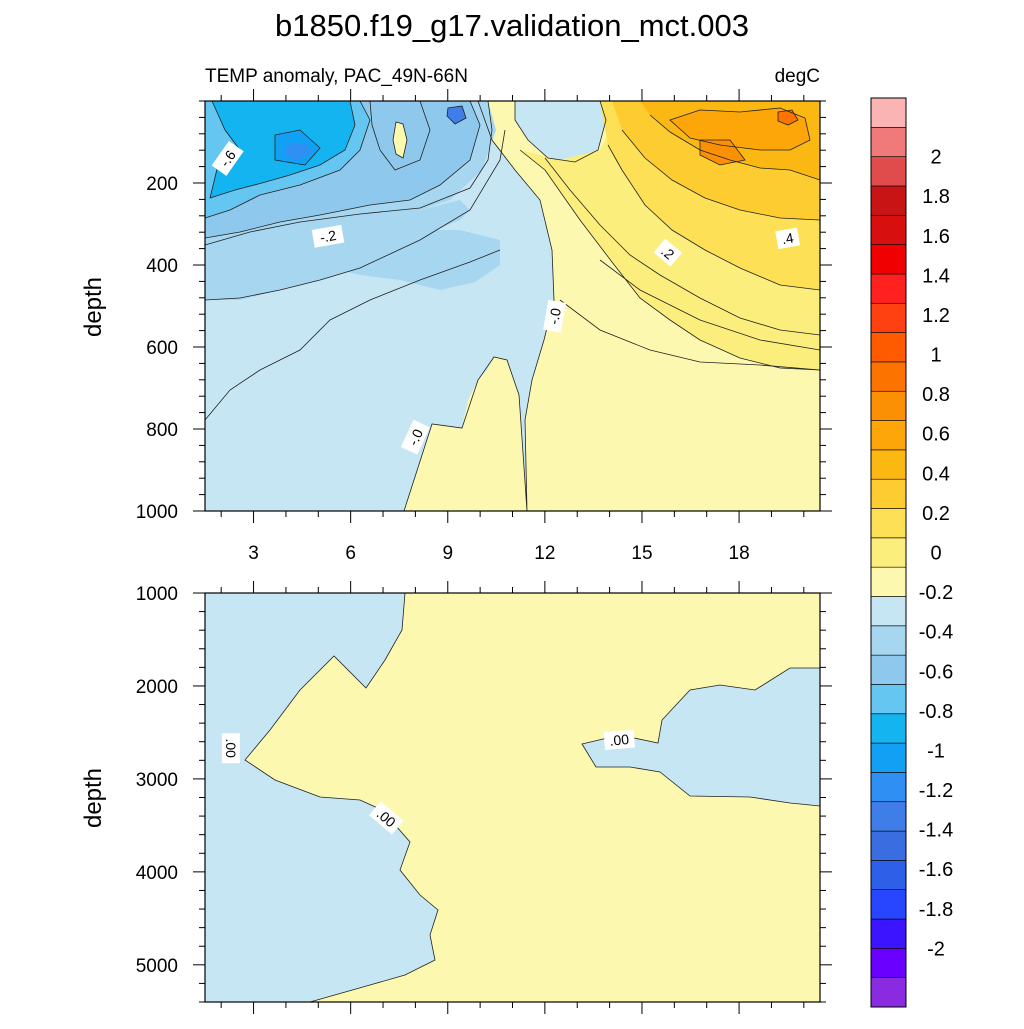  What do you see at coordinates (936, 751) in the screenshot?
I see `colorbar-tick-label: -1` at bounding box center [936, 751].